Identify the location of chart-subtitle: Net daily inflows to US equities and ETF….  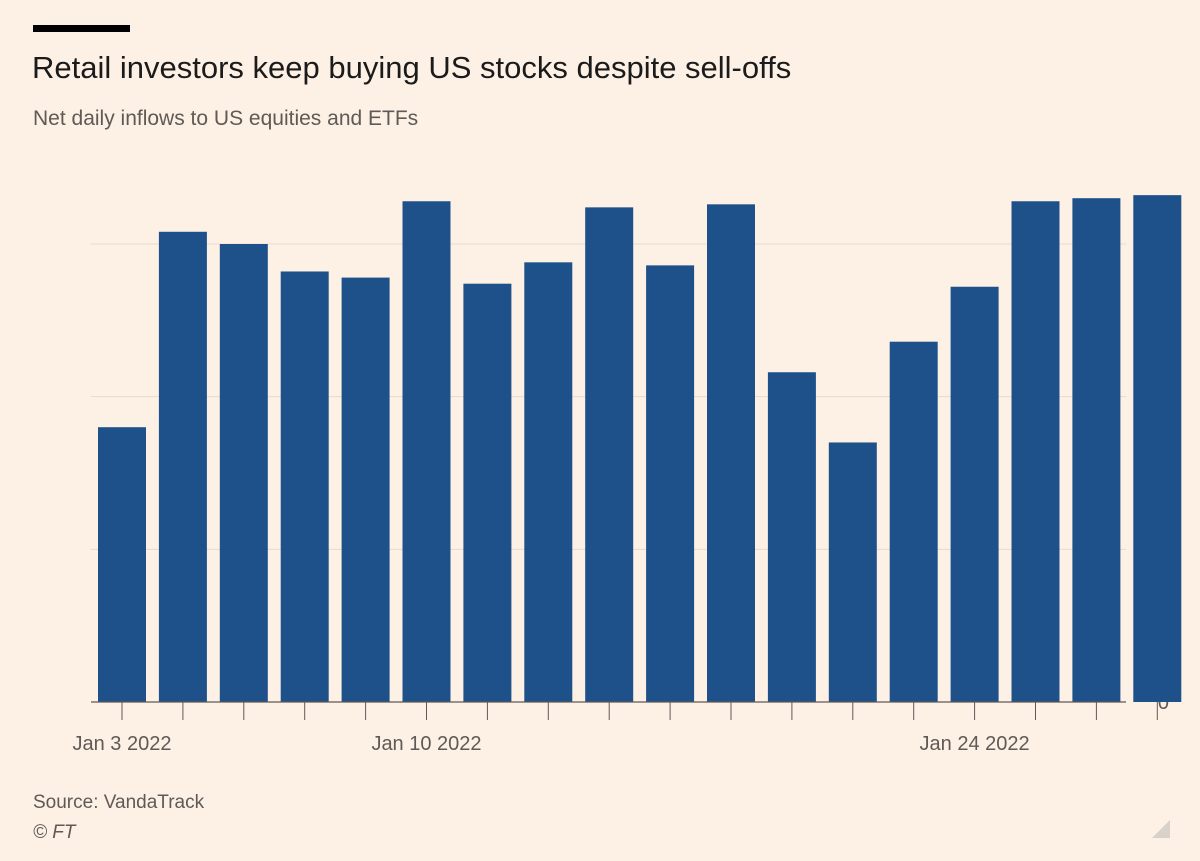
(226, 118).